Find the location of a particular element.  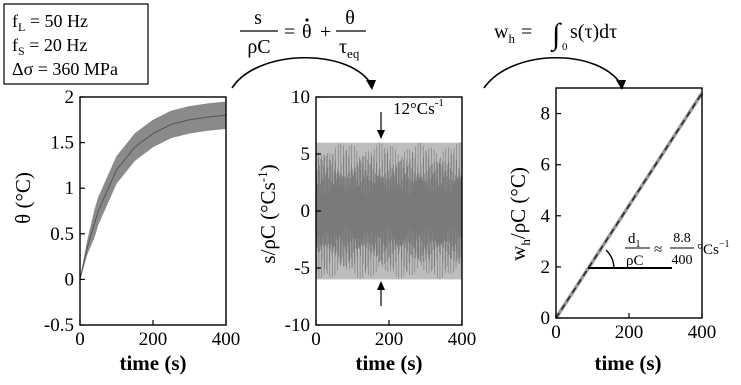

eq1-num-right: θ is located at coordinates (350, 18).